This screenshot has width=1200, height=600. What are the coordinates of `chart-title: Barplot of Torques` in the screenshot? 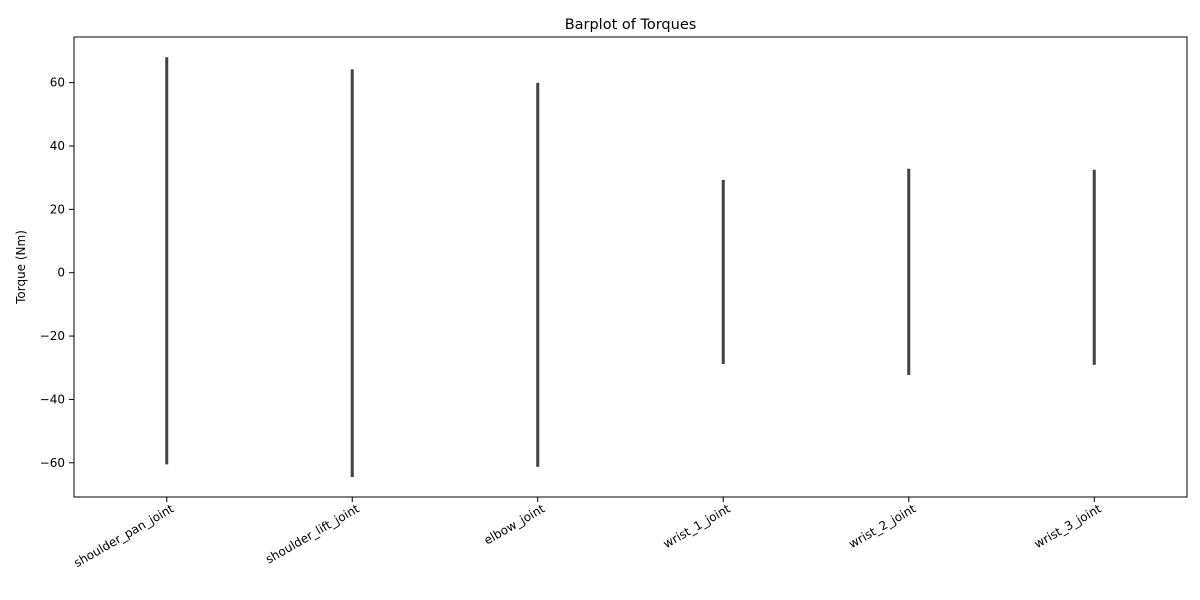 It's located at (631, 25).